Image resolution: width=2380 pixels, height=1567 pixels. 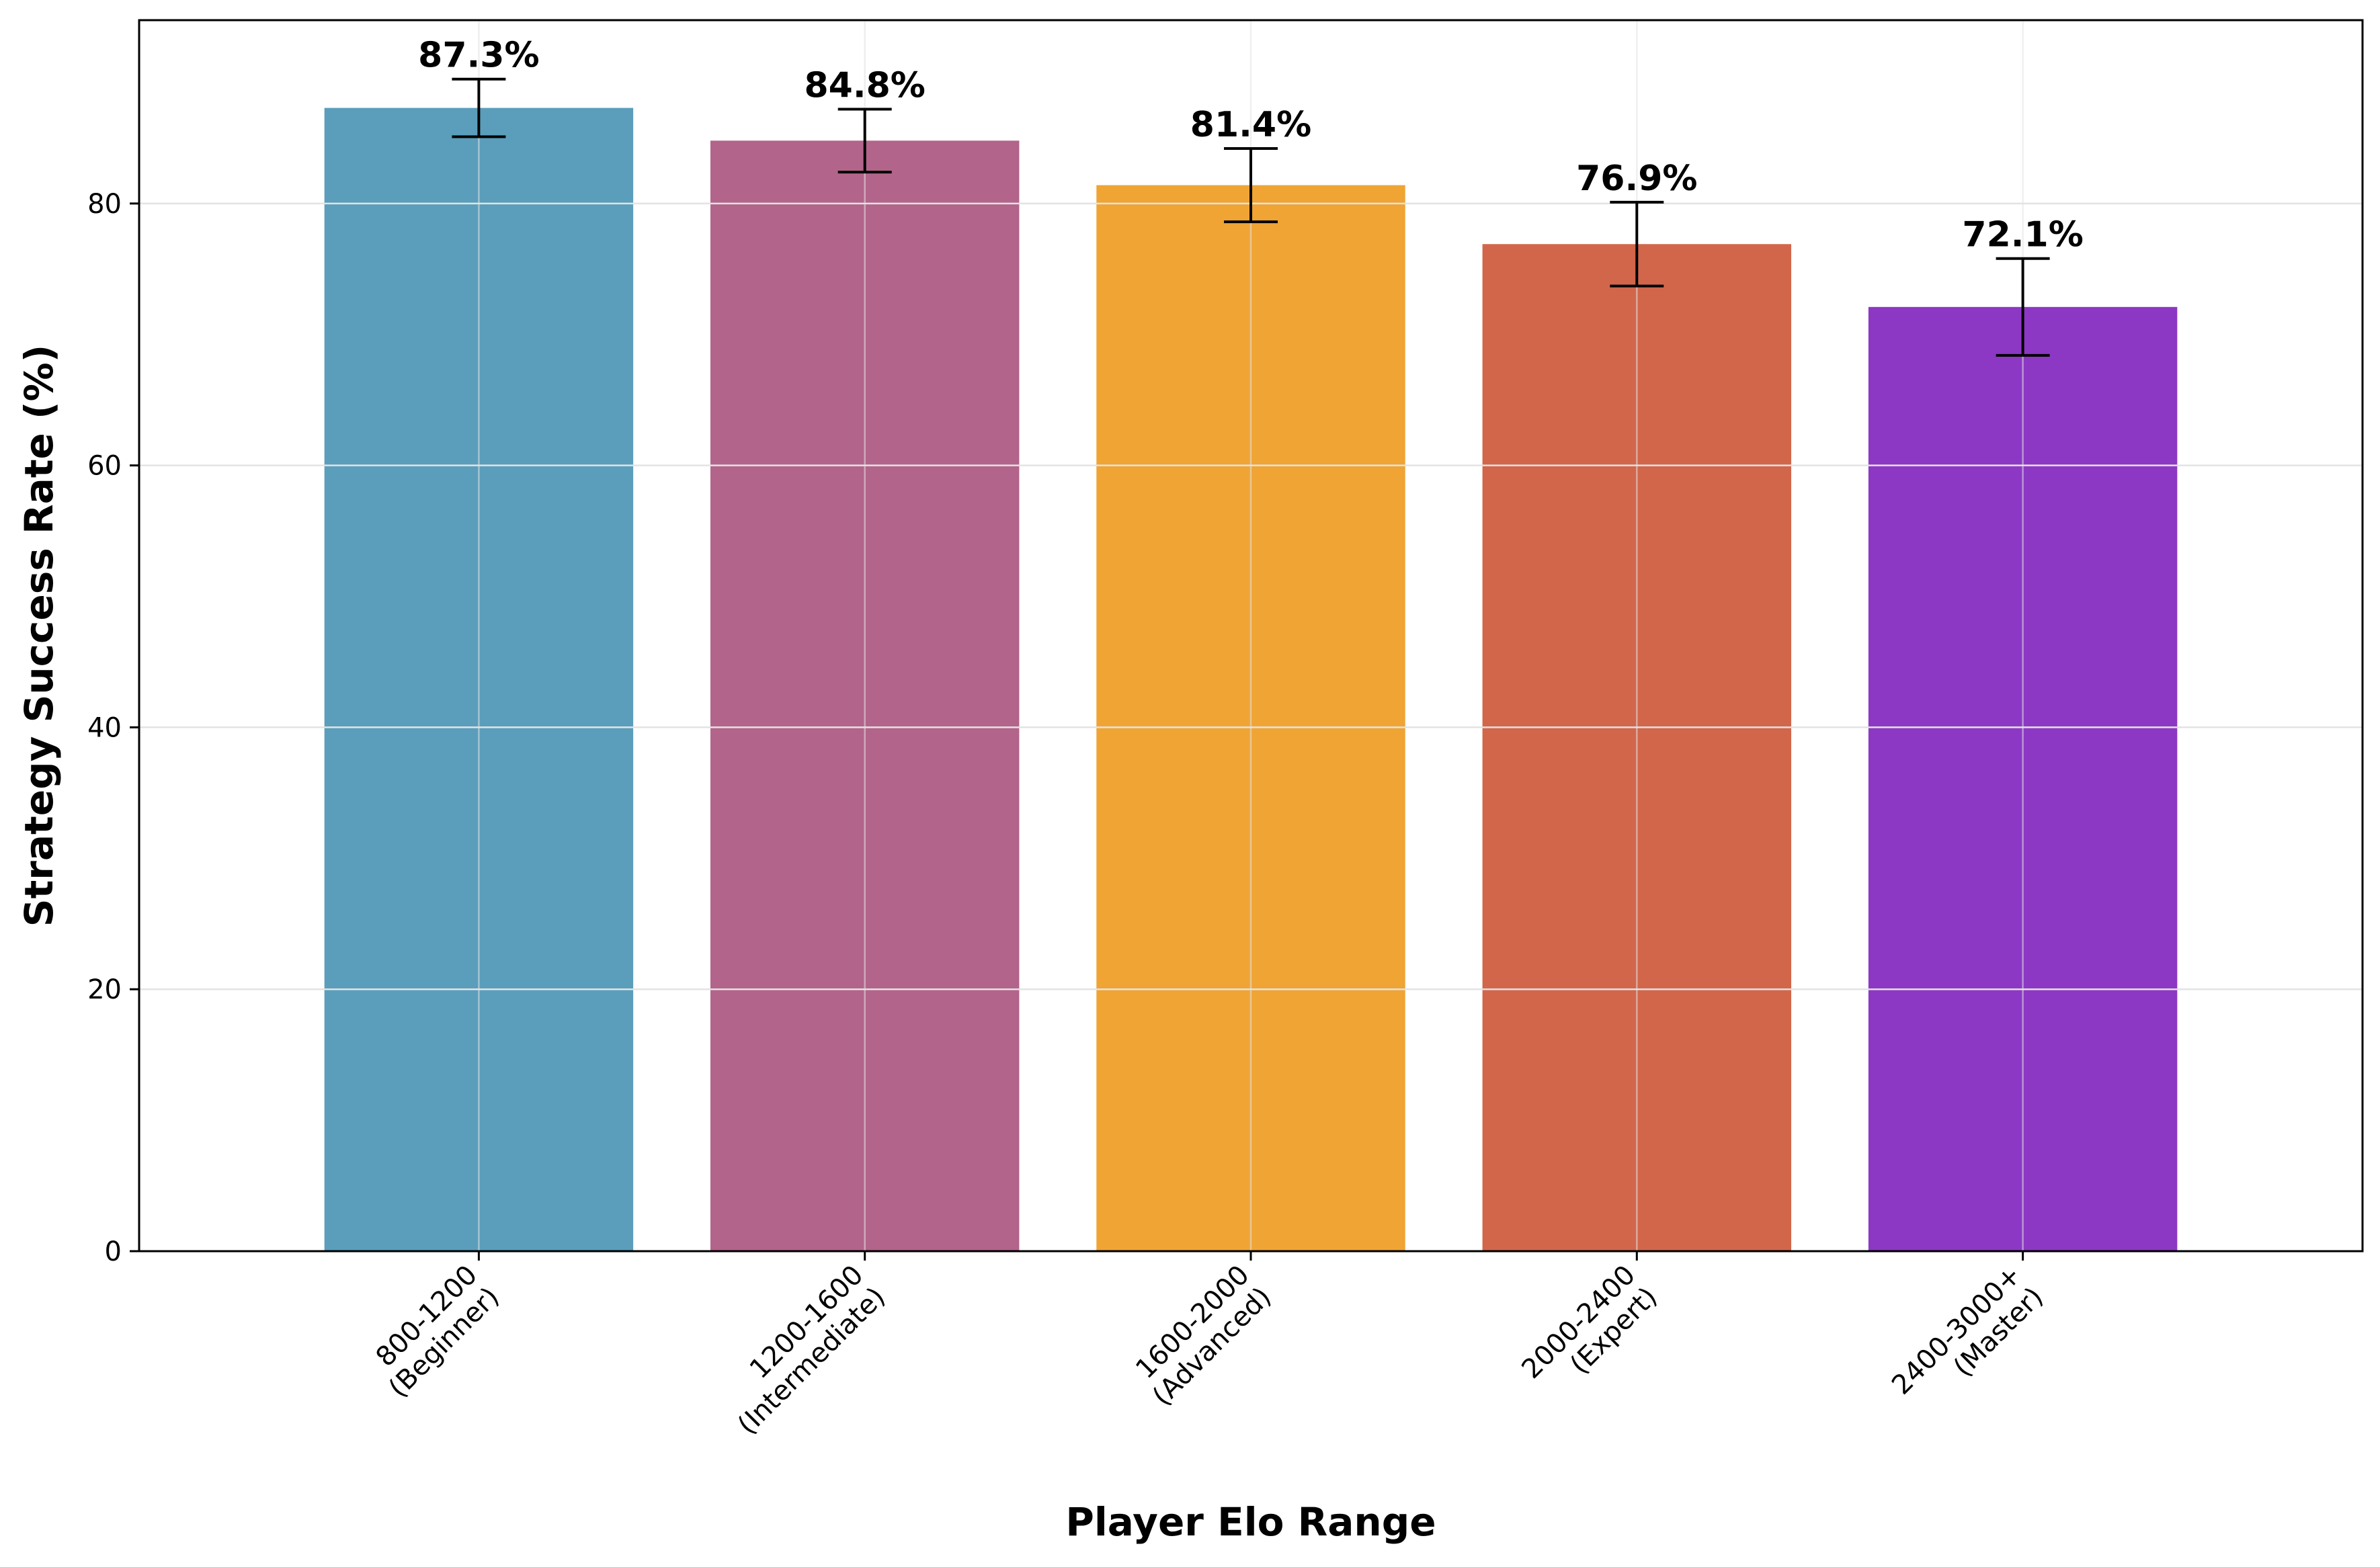 I want to click on y-axis: 0 20 40 60 80, so click(x=113, y=728).